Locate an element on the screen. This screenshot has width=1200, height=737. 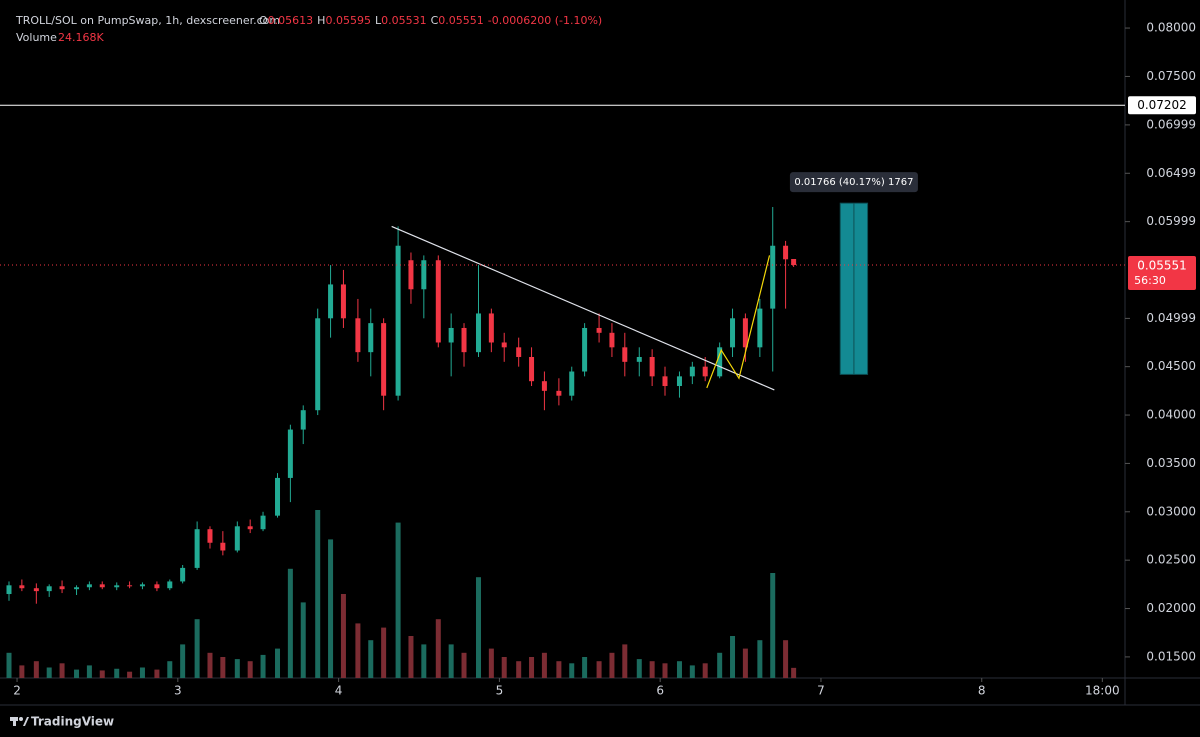
ohlc-key: L is located at coordinates (378, 20).